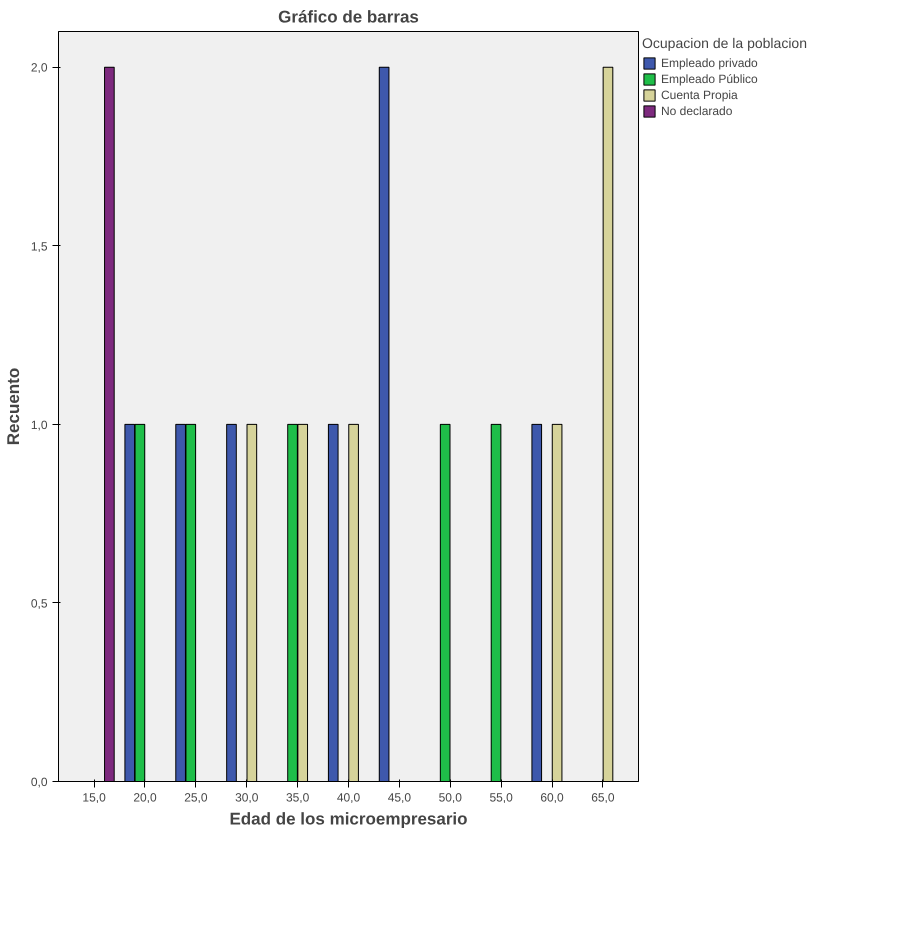 This screenshot has height=929, width=897. What do you see at coordinates (94, 797) in the screenshot?
I see `x-tick-label: 15,0` at bounding box center [94, 797].